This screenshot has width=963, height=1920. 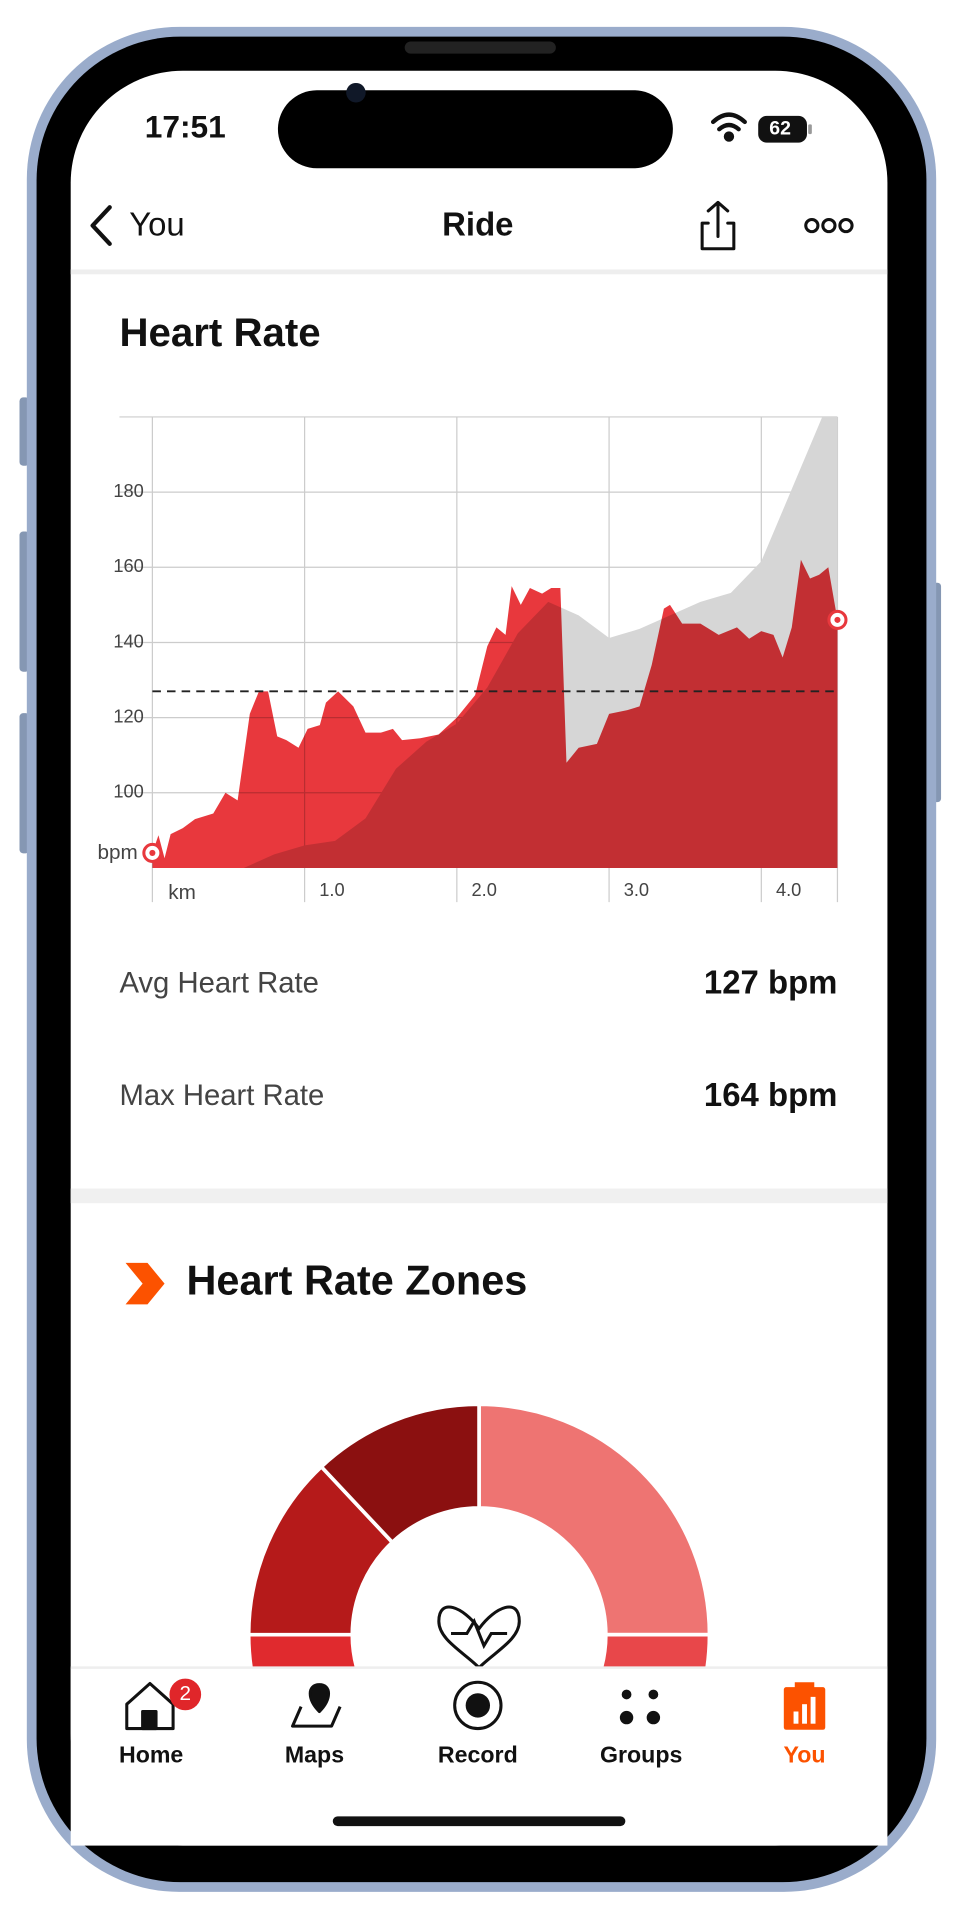 What do you see at coordinates (314, 1755) in the screenshot?
I see `tab-label: Maps` at bounding box center [314, 1755].